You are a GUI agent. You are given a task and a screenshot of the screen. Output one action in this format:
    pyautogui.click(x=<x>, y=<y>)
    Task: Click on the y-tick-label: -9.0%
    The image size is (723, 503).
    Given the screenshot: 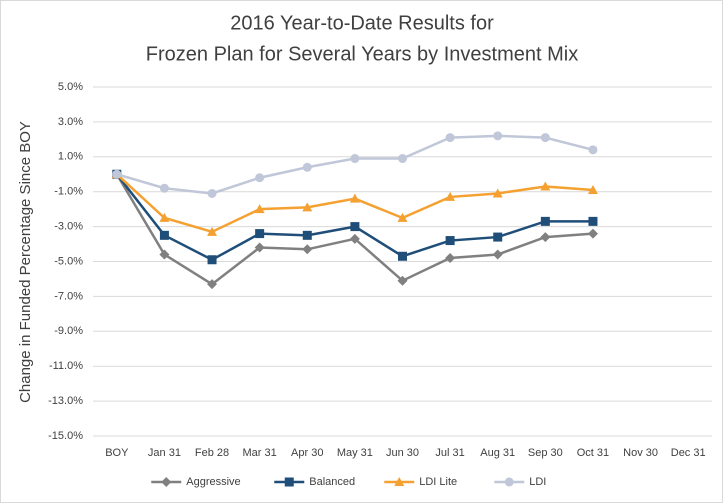 What is the action you would take?
    pyautogui.click(x=68, y=331)
    